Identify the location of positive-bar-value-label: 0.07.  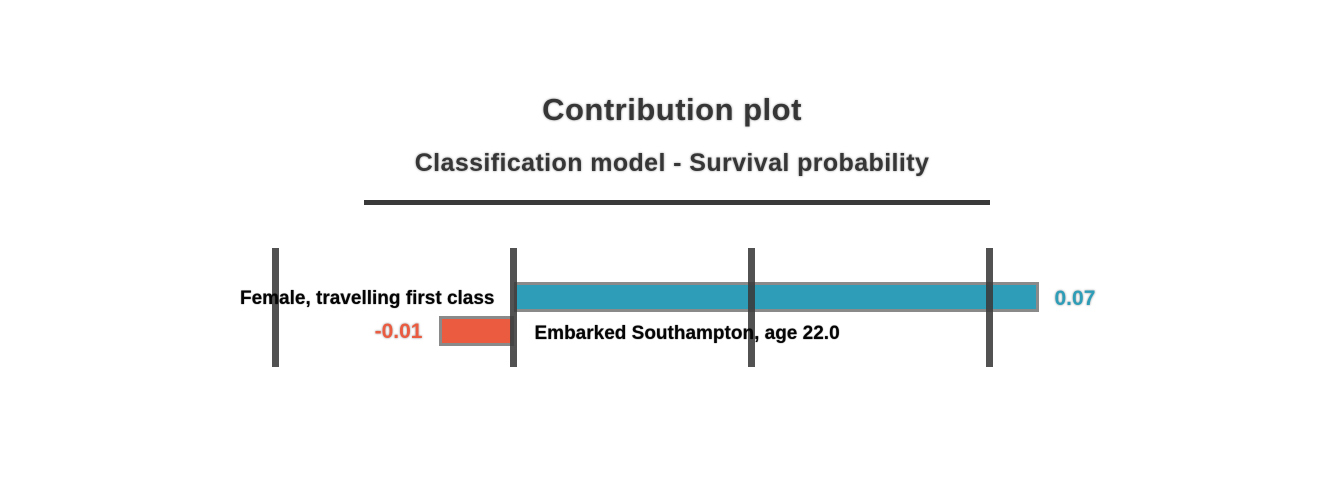
(1075, 298).